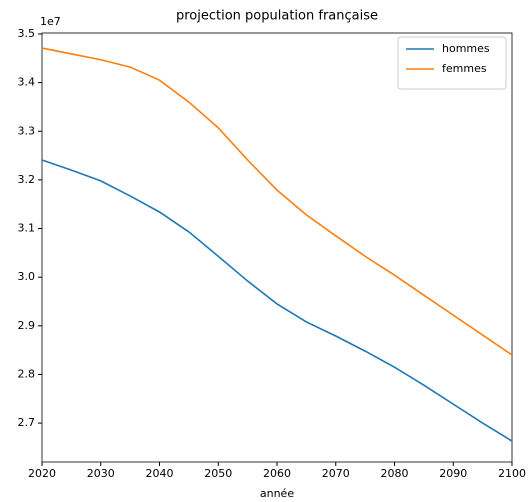 This screenshot has height=502, width=531. I want to click on x-tick-label: 2090, so click(453, 473).